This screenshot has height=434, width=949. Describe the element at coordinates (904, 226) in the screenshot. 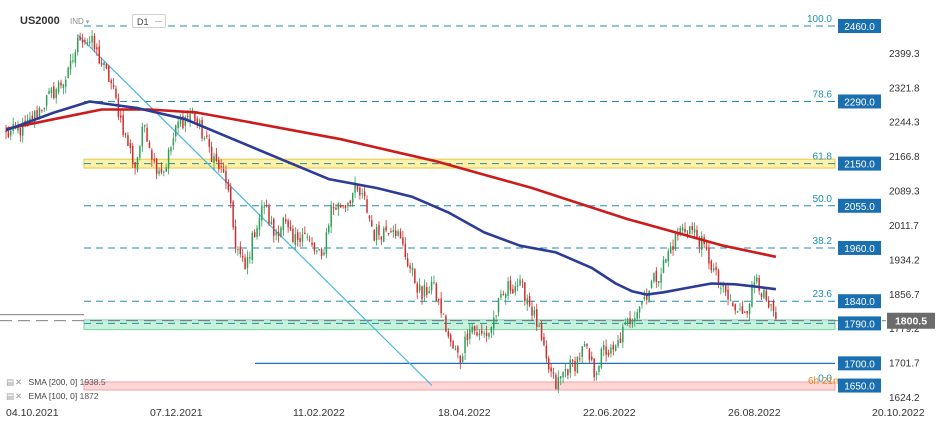

I see `y-tick-label: 2011.7` at that location.